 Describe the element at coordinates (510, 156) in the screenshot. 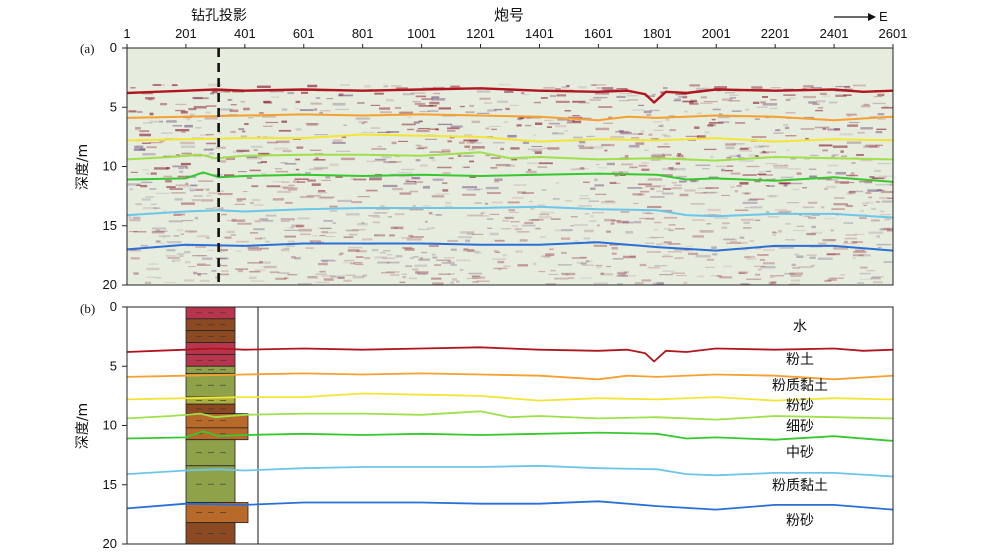

I see `horizon-line-a` at that location.